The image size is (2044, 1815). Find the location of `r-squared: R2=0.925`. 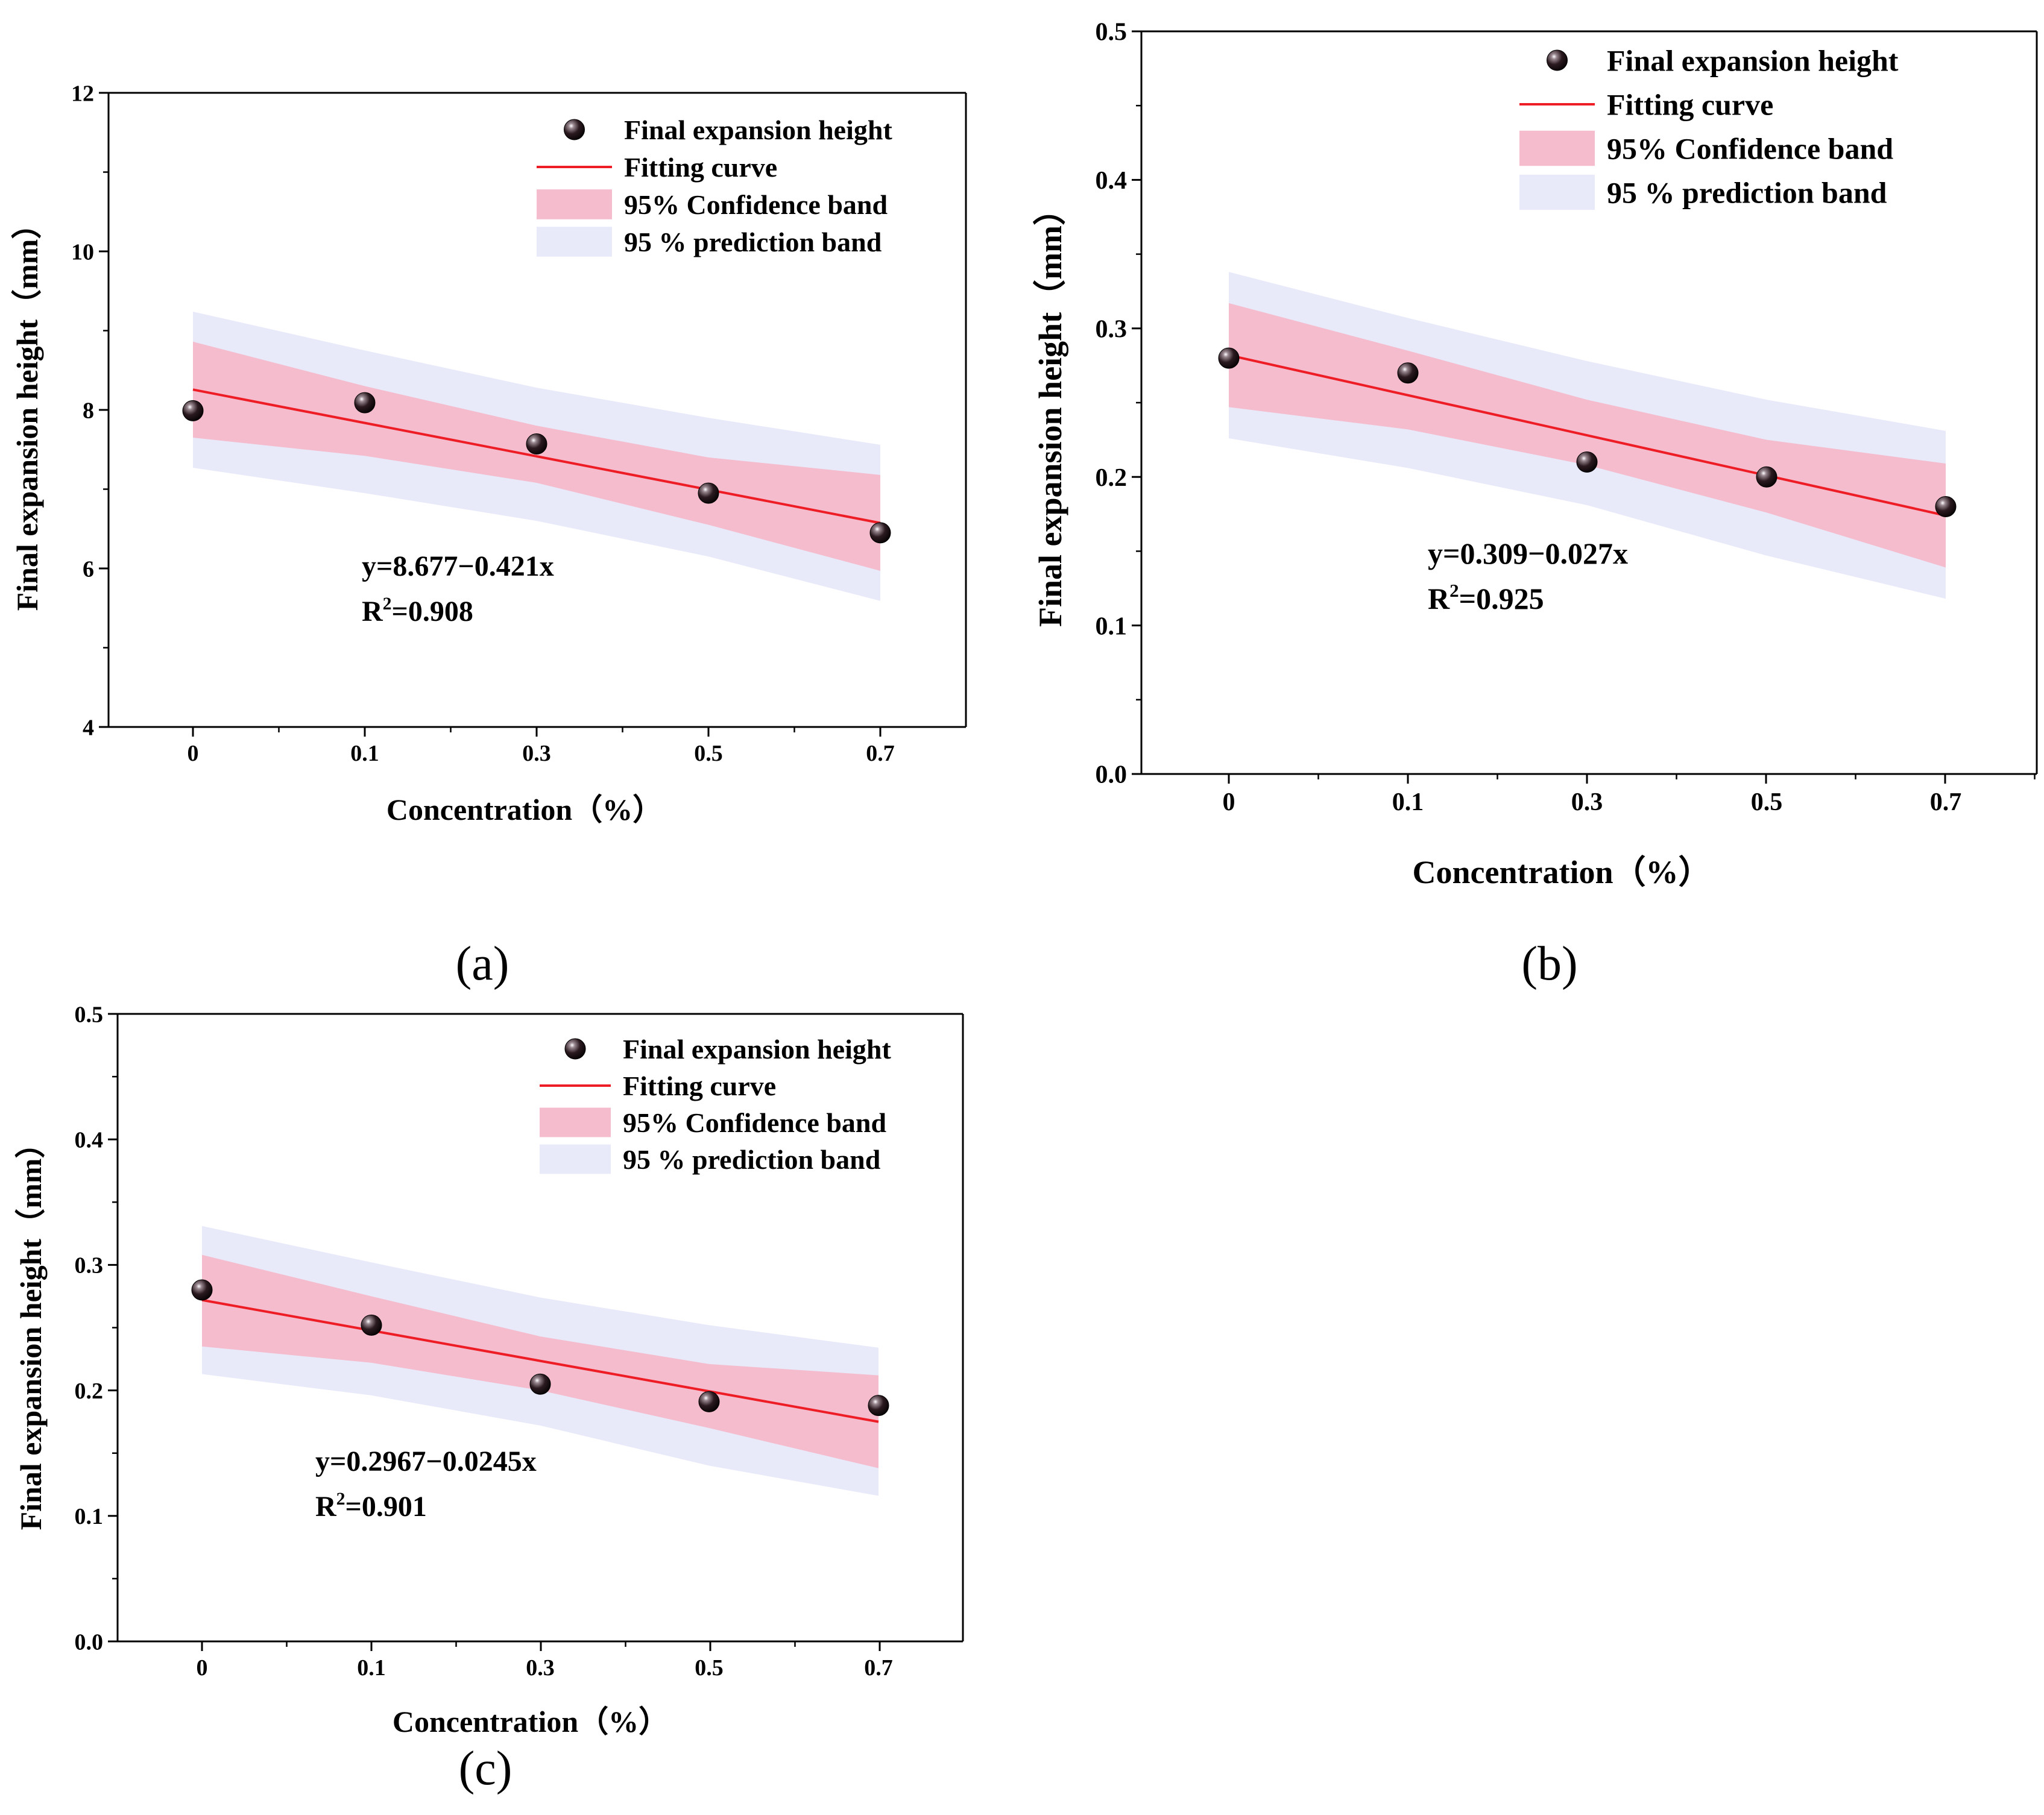

r-squared: R2=0.925 is located at coordinates (1486, 597).